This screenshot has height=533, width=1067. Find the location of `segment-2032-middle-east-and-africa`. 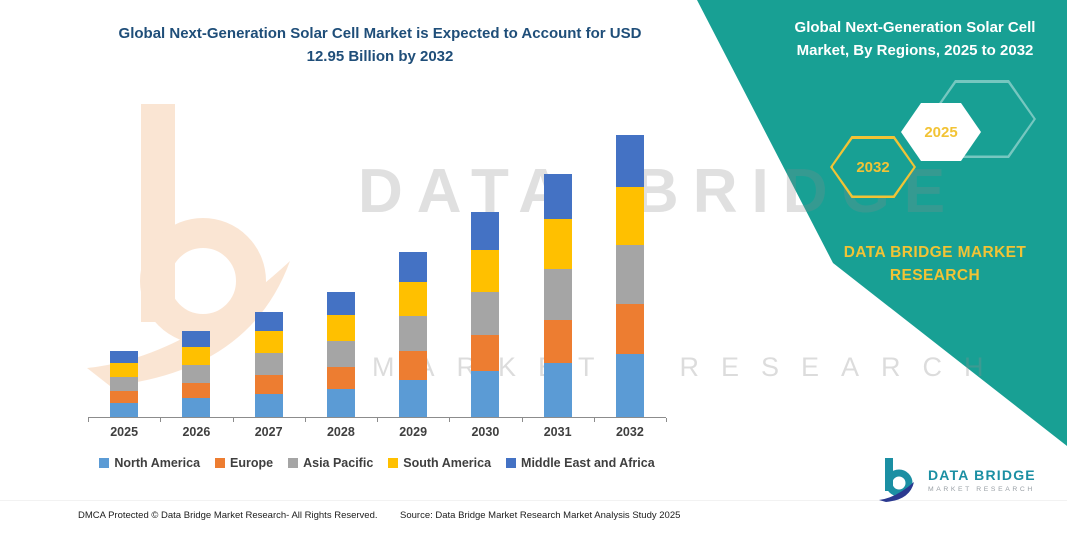

segment-2032-middle-east-and-africa is located at coordinates (629, 161).